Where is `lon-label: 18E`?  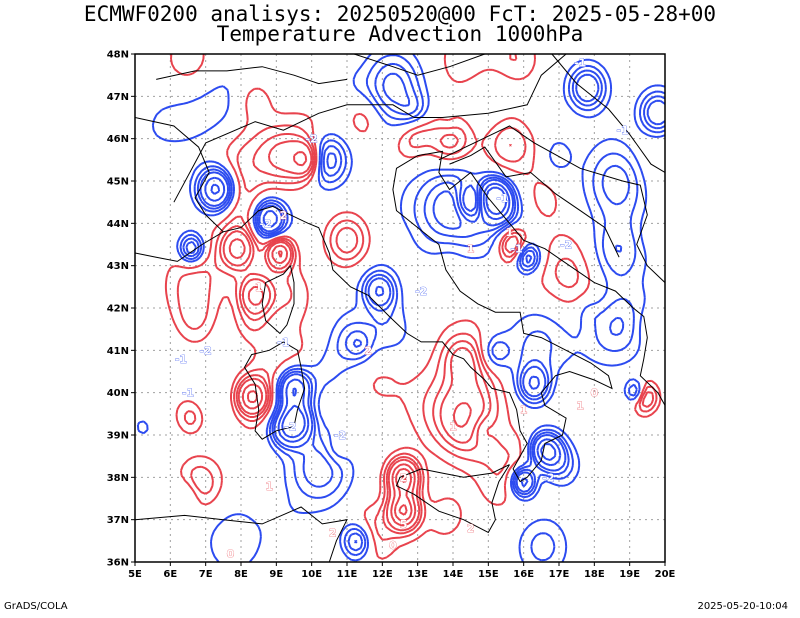
lon-label: 18E is located at coordinates (594, 574).